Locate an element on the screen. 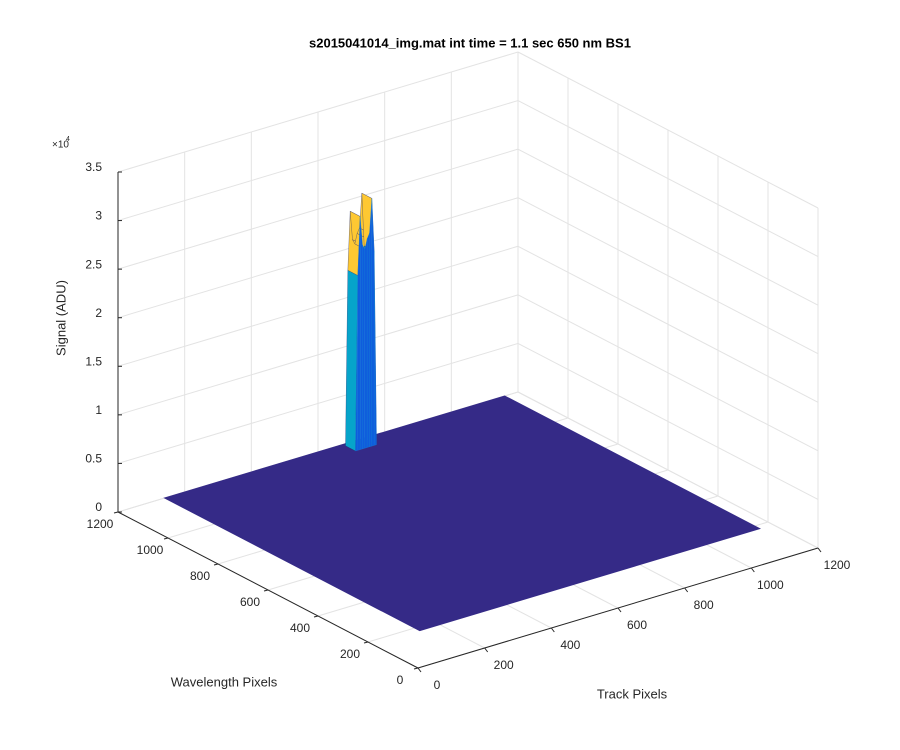 The image size is (900, 750). x-tick-label: 600 is located at coordinates (637, 625).